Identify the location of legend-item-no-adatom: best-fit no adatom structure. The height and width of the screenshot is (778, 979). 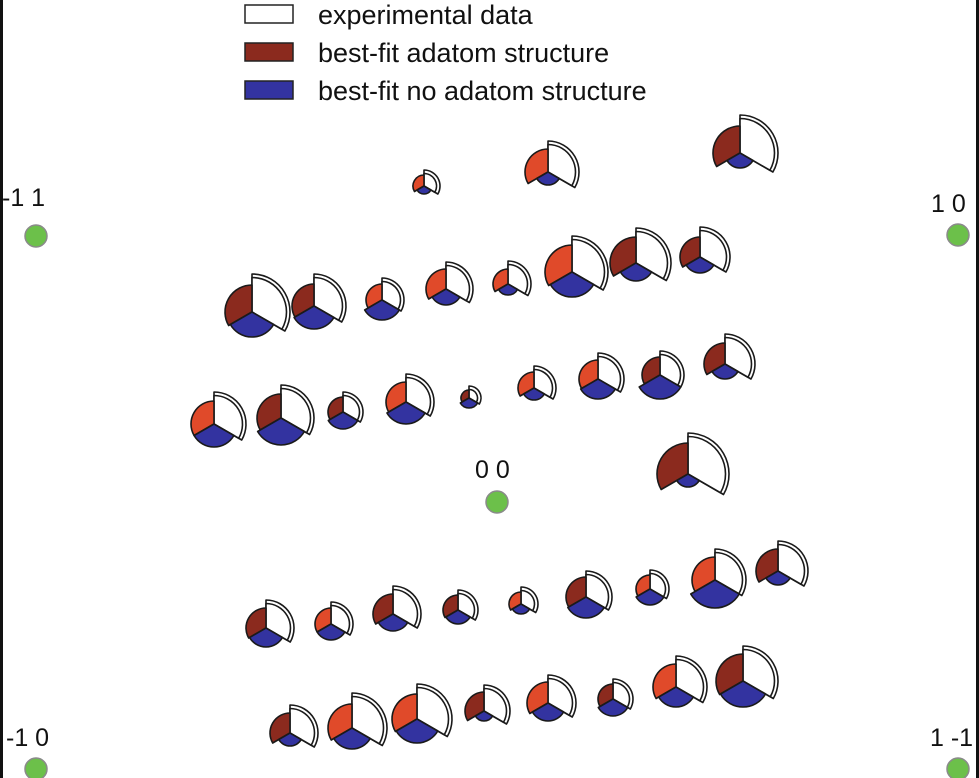
(445, 91).